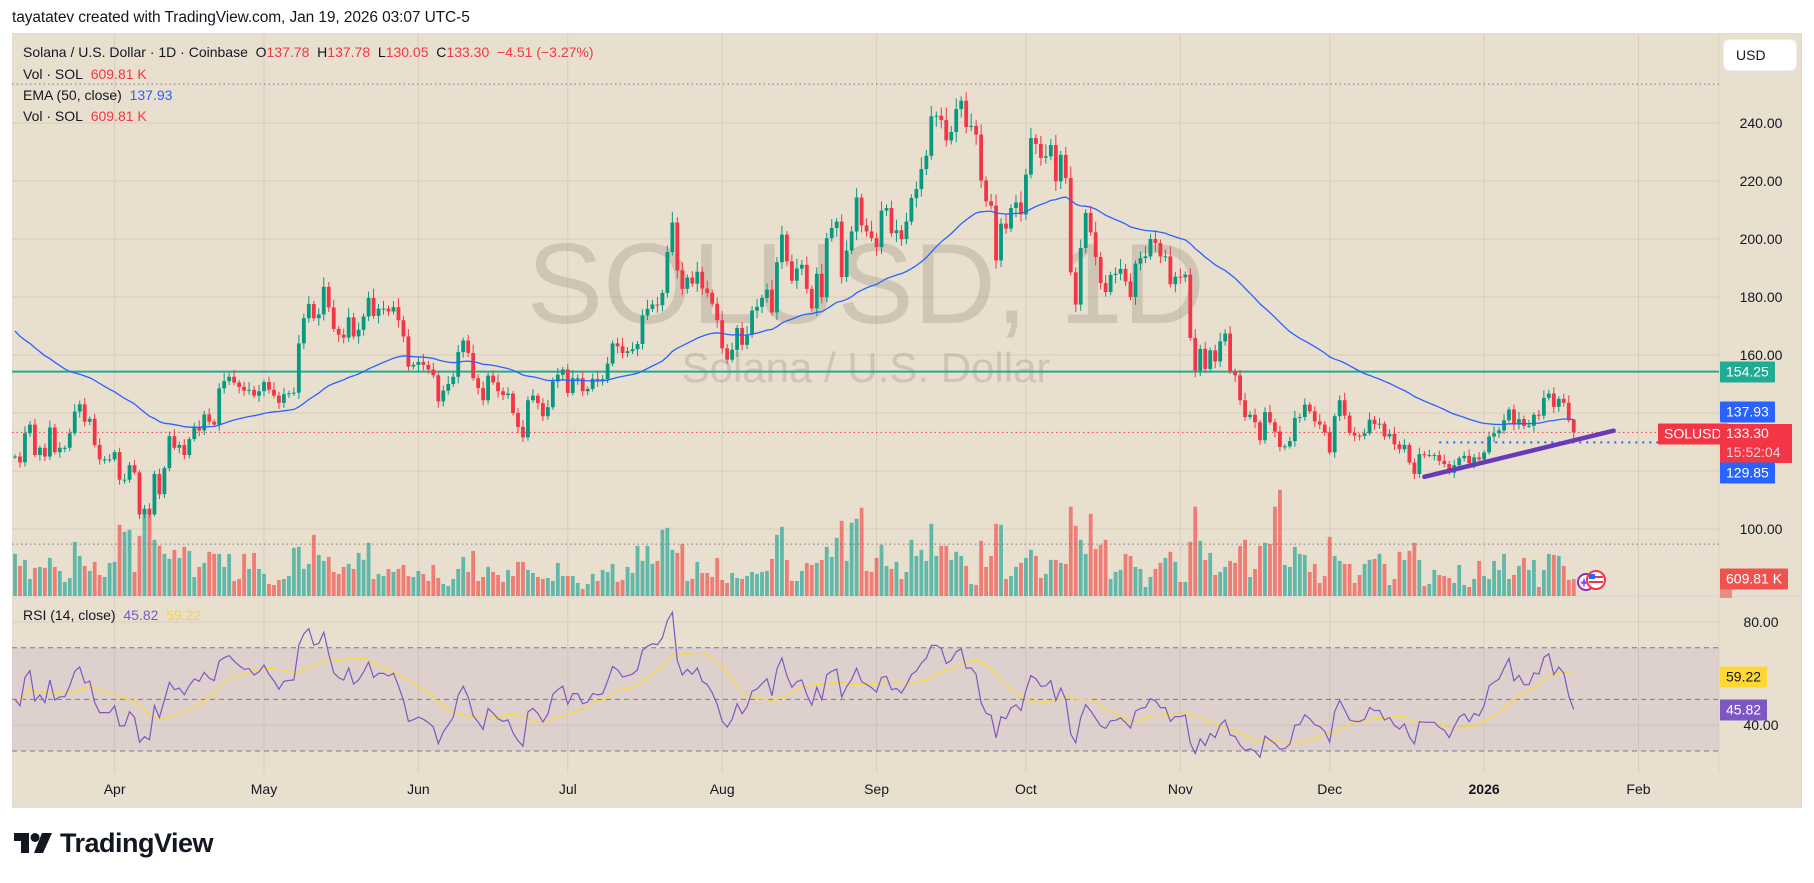 Image resolution: width=1814 pixels, height=883 pixels. I want to click on ema-label: EMA (50, close), so click(72, 95).